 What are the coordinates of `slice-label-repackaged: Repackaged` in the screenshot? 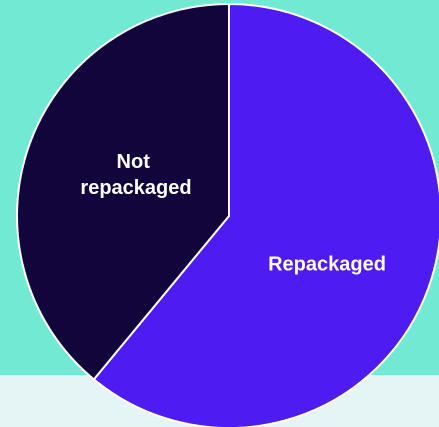 It's located at (327, 264).